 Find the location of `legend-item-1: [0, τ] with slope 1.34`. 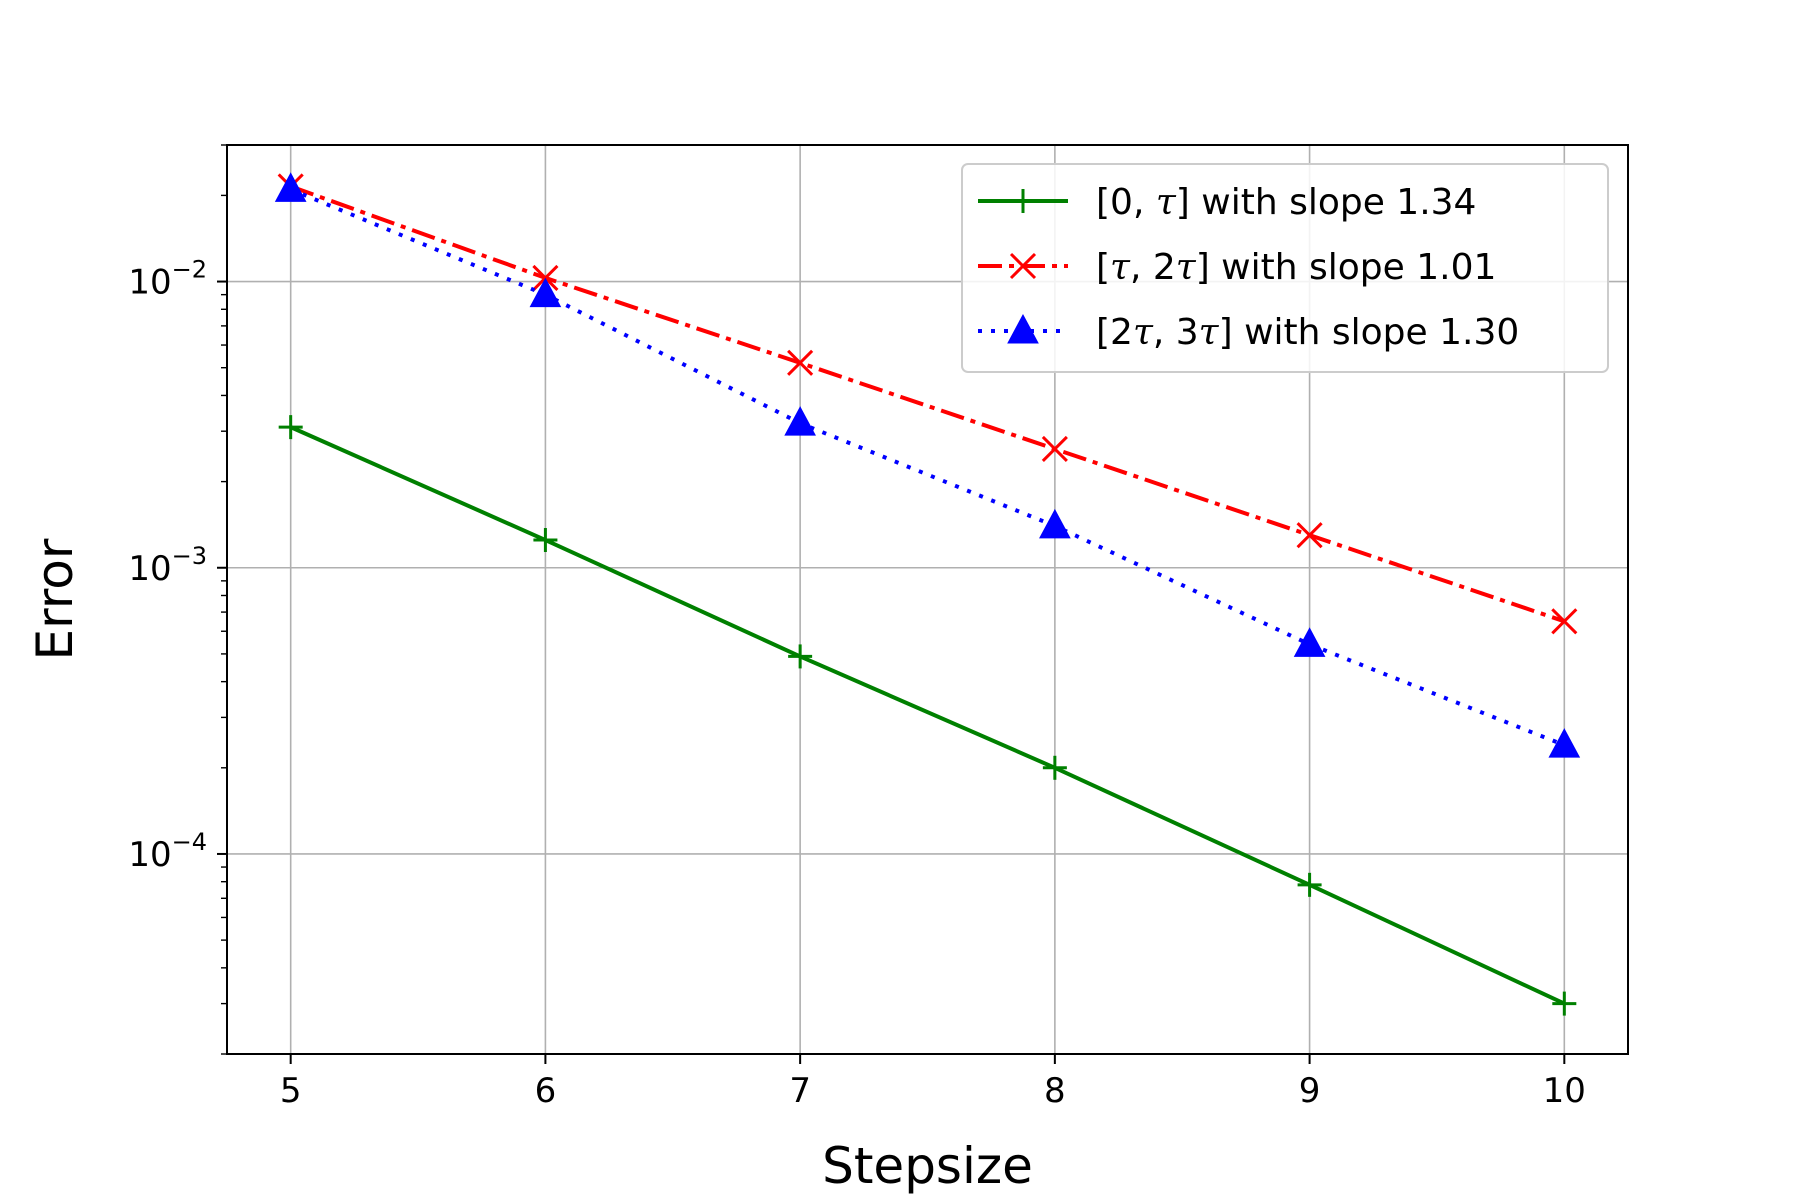

legend-item-1: [0, τ] with slope 1.34 is located at coordinates (1227, 202).